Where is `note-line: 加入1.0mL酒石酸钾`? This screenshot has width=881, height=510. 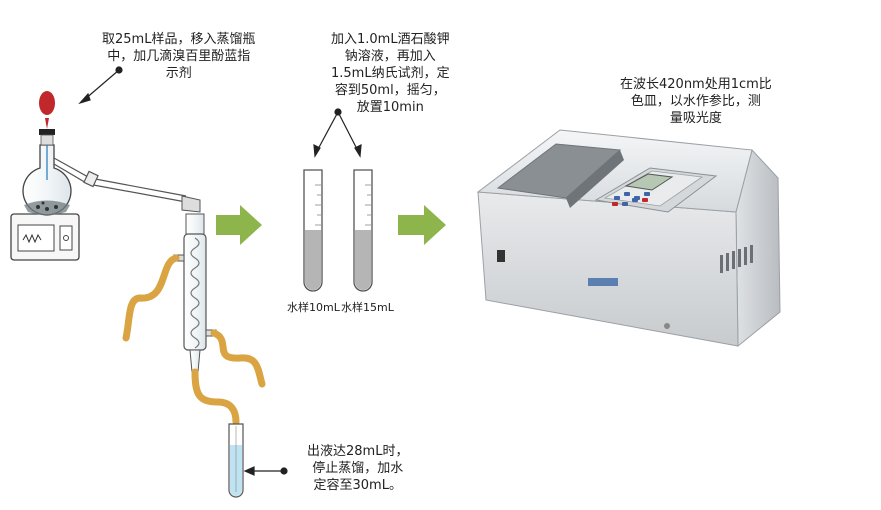
note-line: 加入1.0mL酒石酸钾 is located at coordinates (390, 39).